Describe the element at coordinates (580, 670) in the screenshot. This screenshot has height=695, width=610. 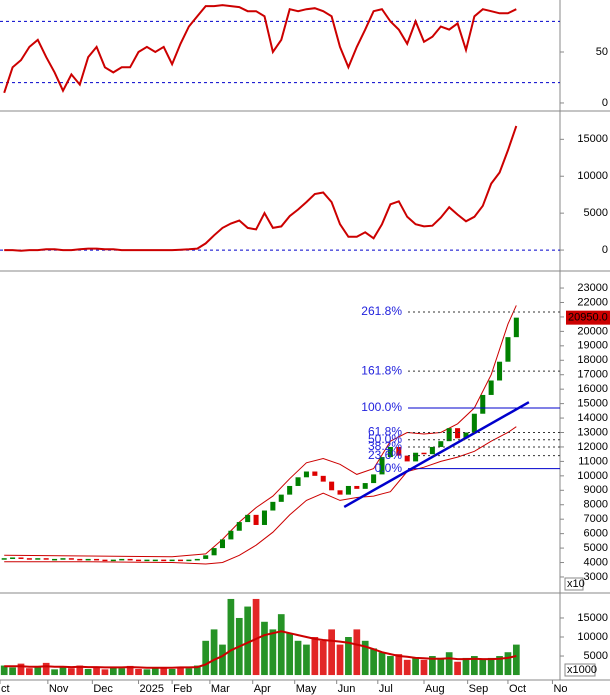
I see `unit-box` at that location.